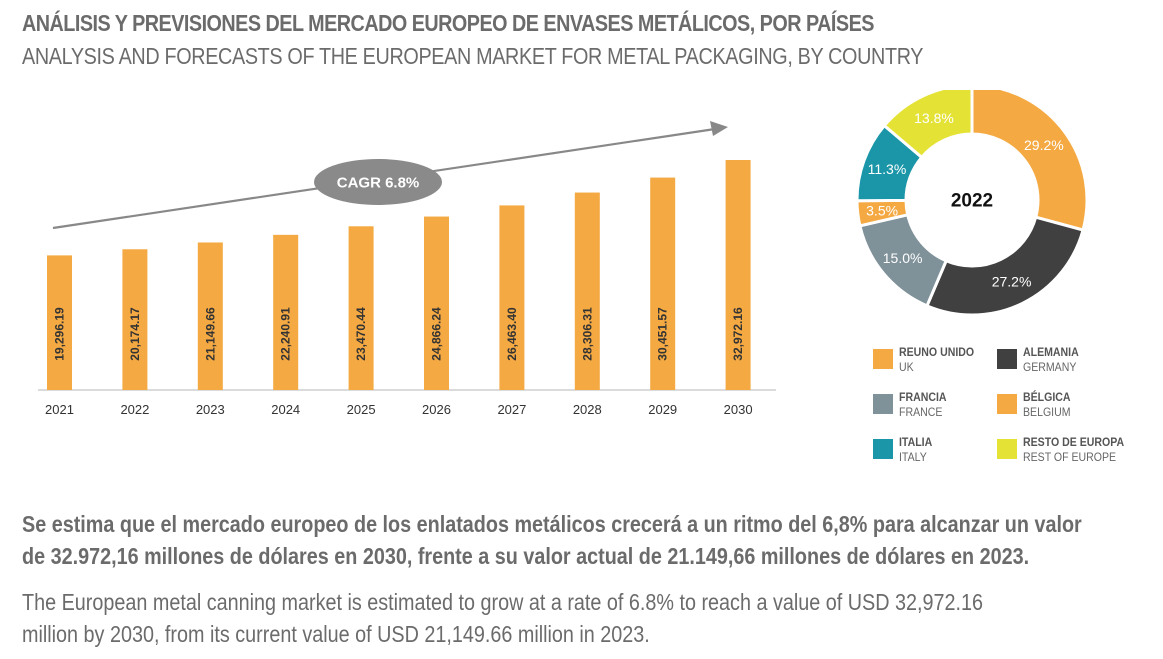 This screenshot has width=1163, height=659. What do you see at coordinates (738, 334) in the screenshot?
I see `bar-data-label: 32,972.16` at bounding box center [738, 334].